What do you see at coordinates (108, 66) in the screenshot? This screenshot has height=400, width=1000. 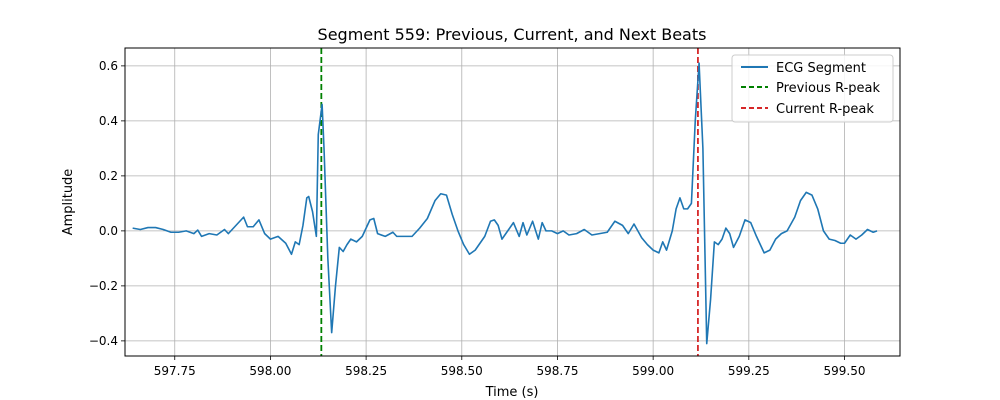 I see `y-tick-label: 0.6` at bounding box center [108, 66].